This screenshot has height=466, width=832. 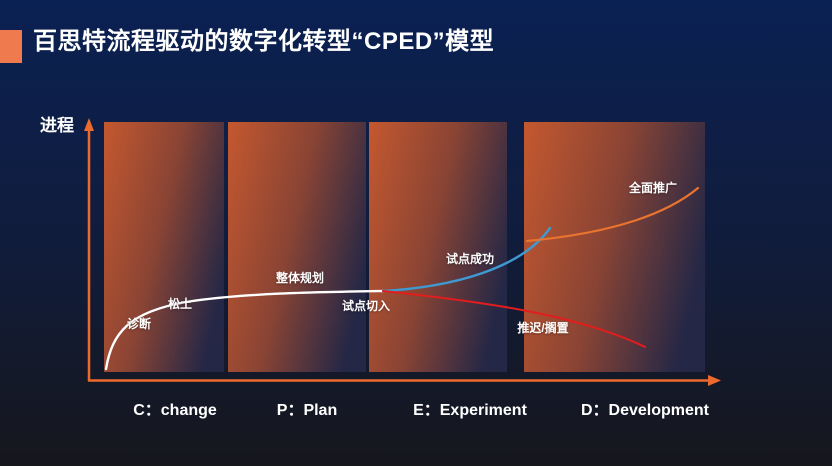 I want to click on title-accent-bar, so click(x=11, y=46).